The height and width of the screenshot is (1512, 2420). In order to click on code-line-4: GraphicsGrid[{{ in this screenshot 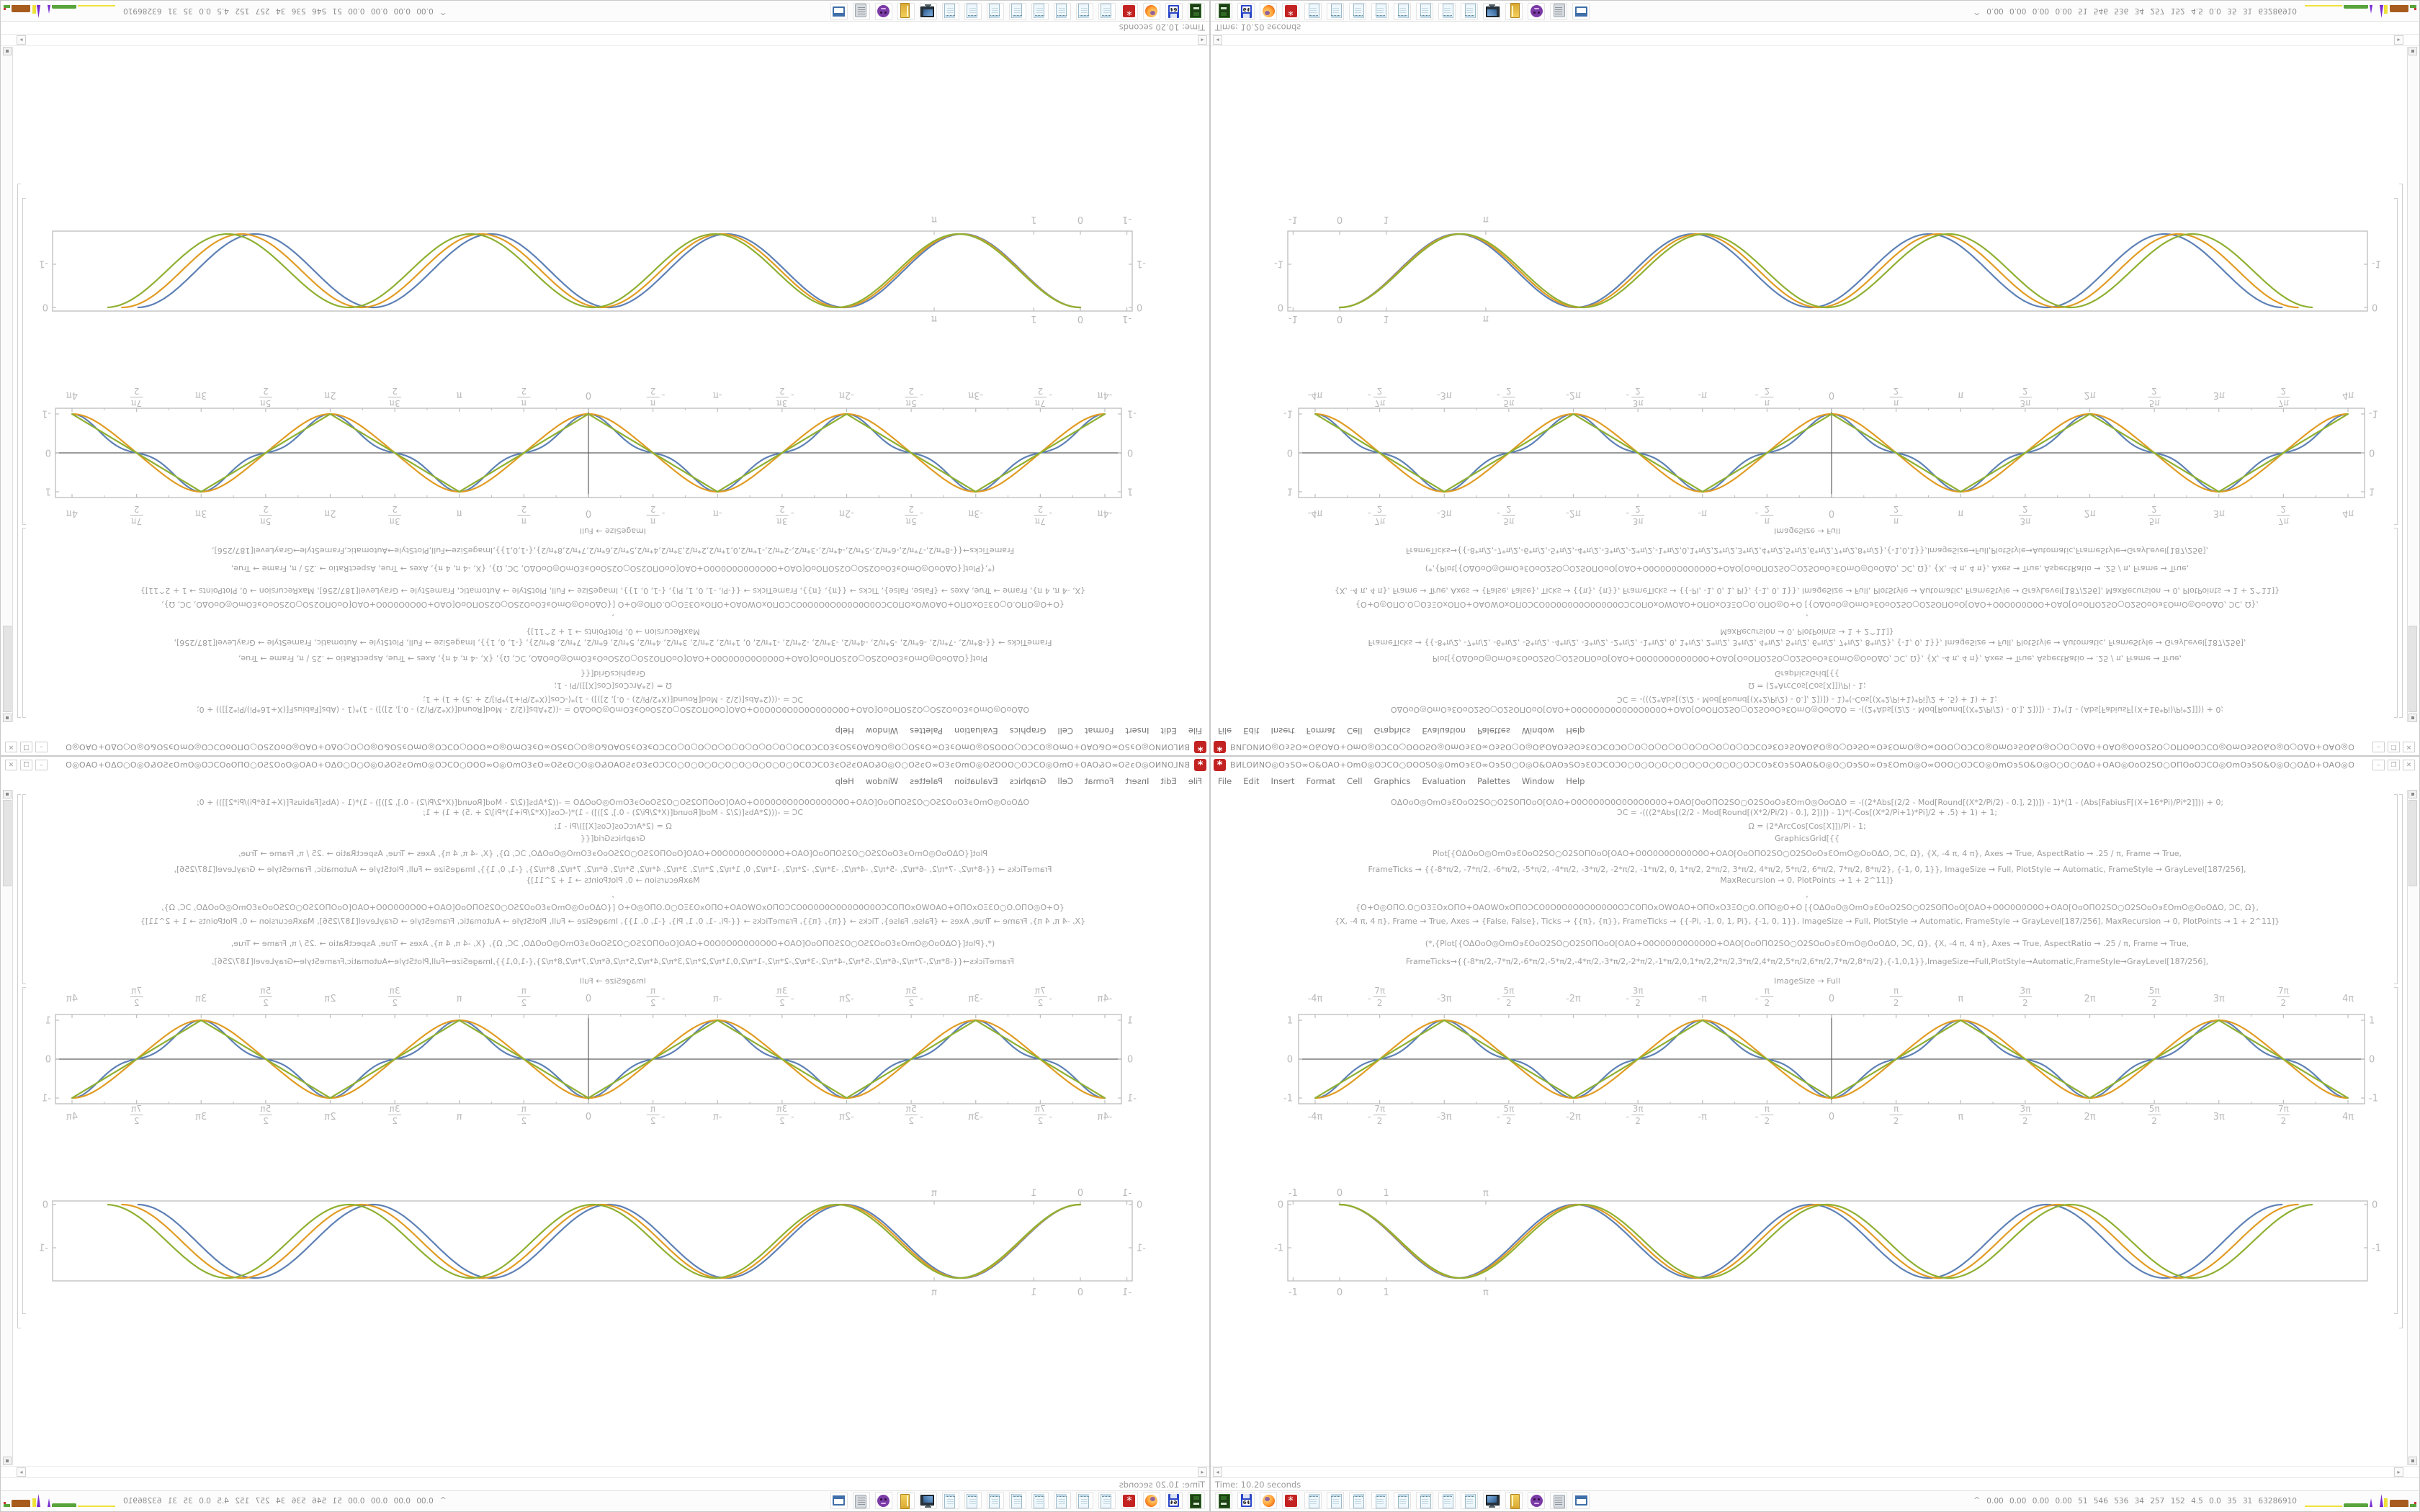, I will do `click(1807, 673)`.